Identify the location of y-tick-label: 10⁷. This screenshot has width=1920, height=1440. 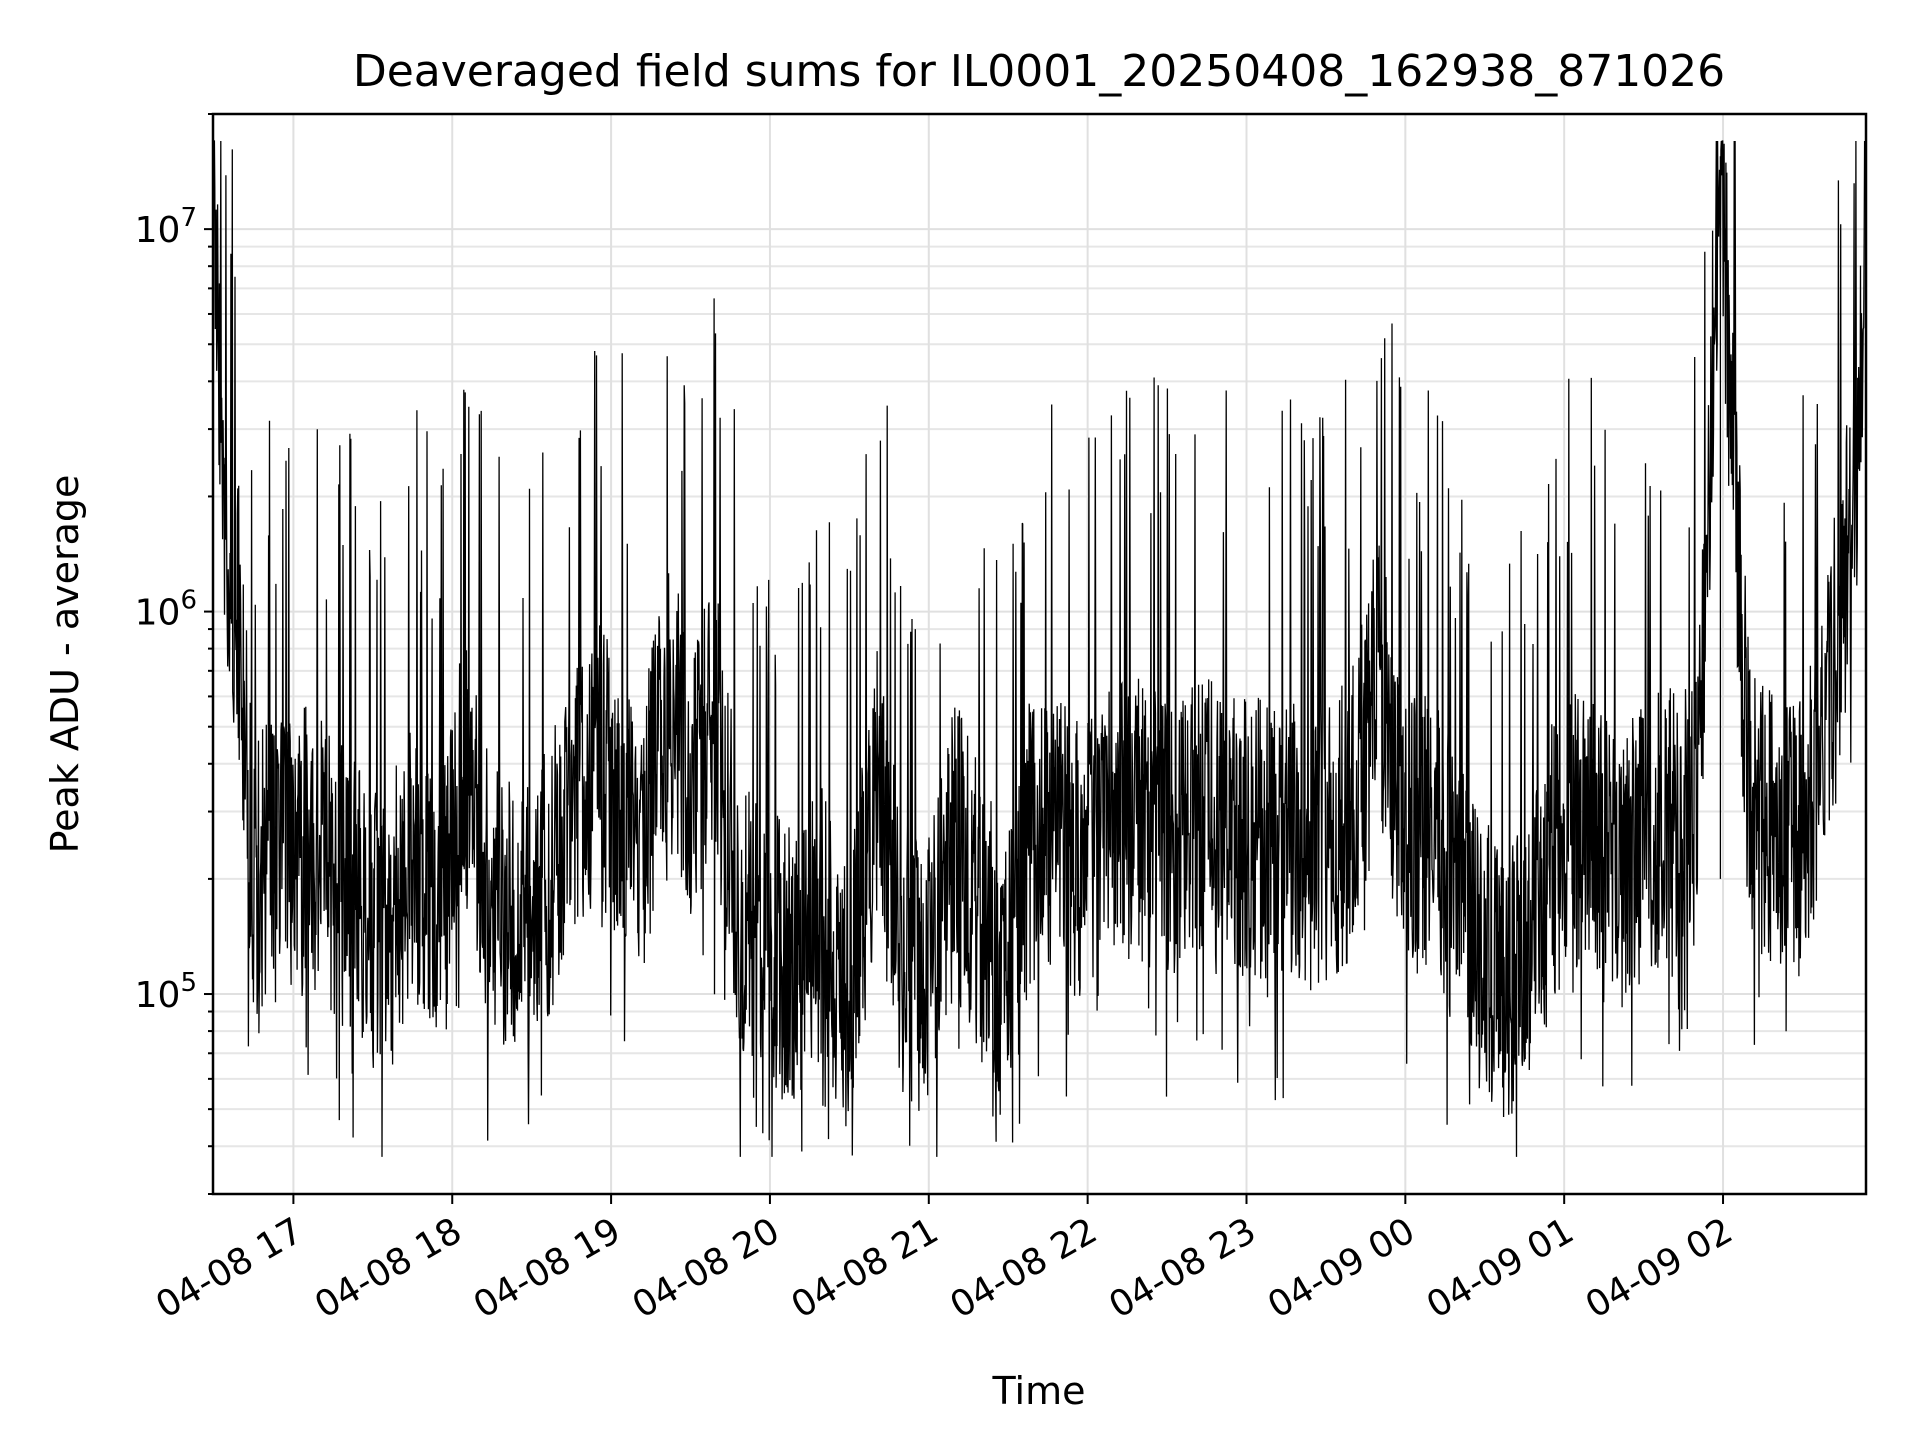
(166, 227).